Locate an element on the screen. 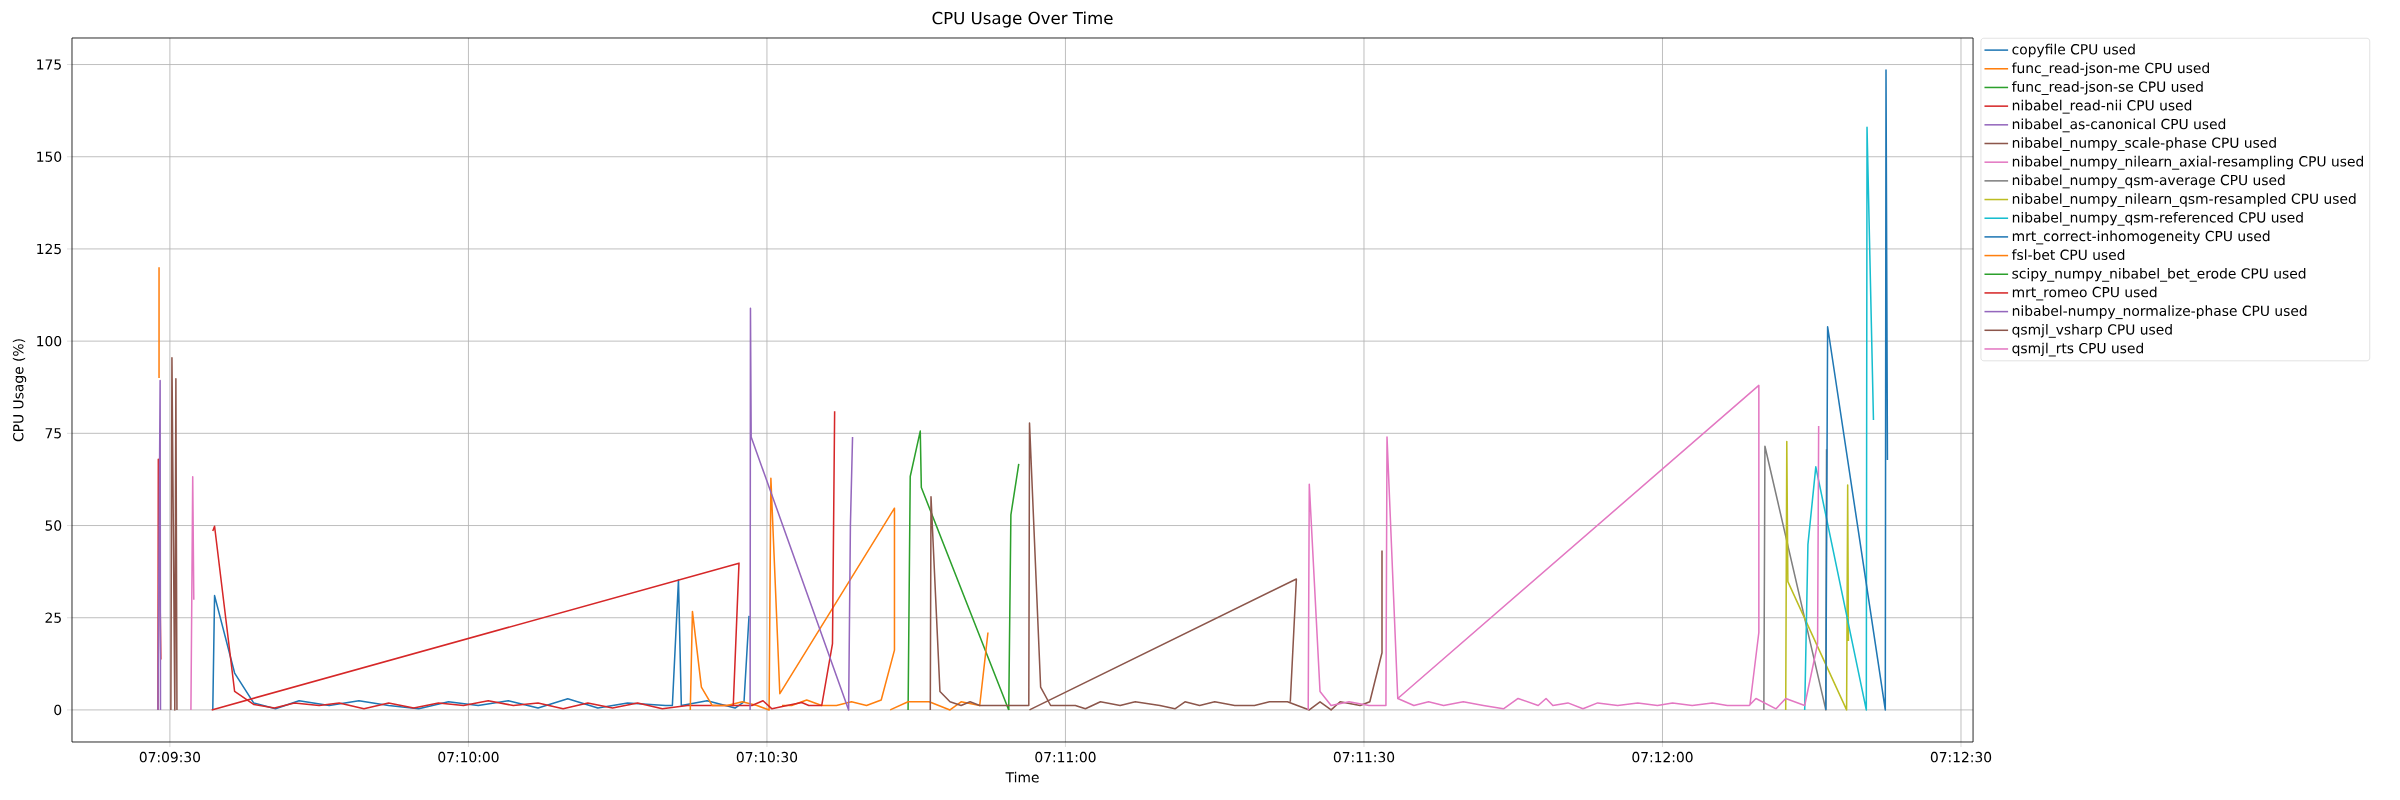  legend-label: qsmjl_vsharp CPU used is located at coordinates (2092, 330).